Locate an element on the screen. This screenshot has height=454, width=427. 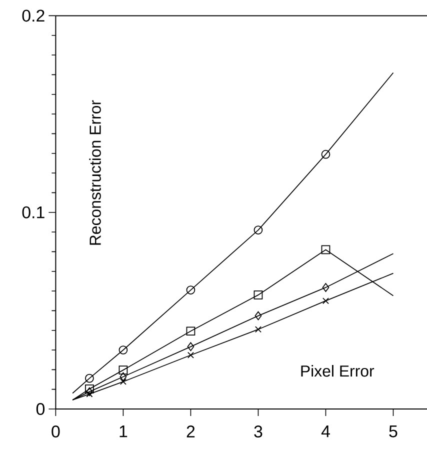
x-tick-label: 3 is located at coordinates (258, 432).